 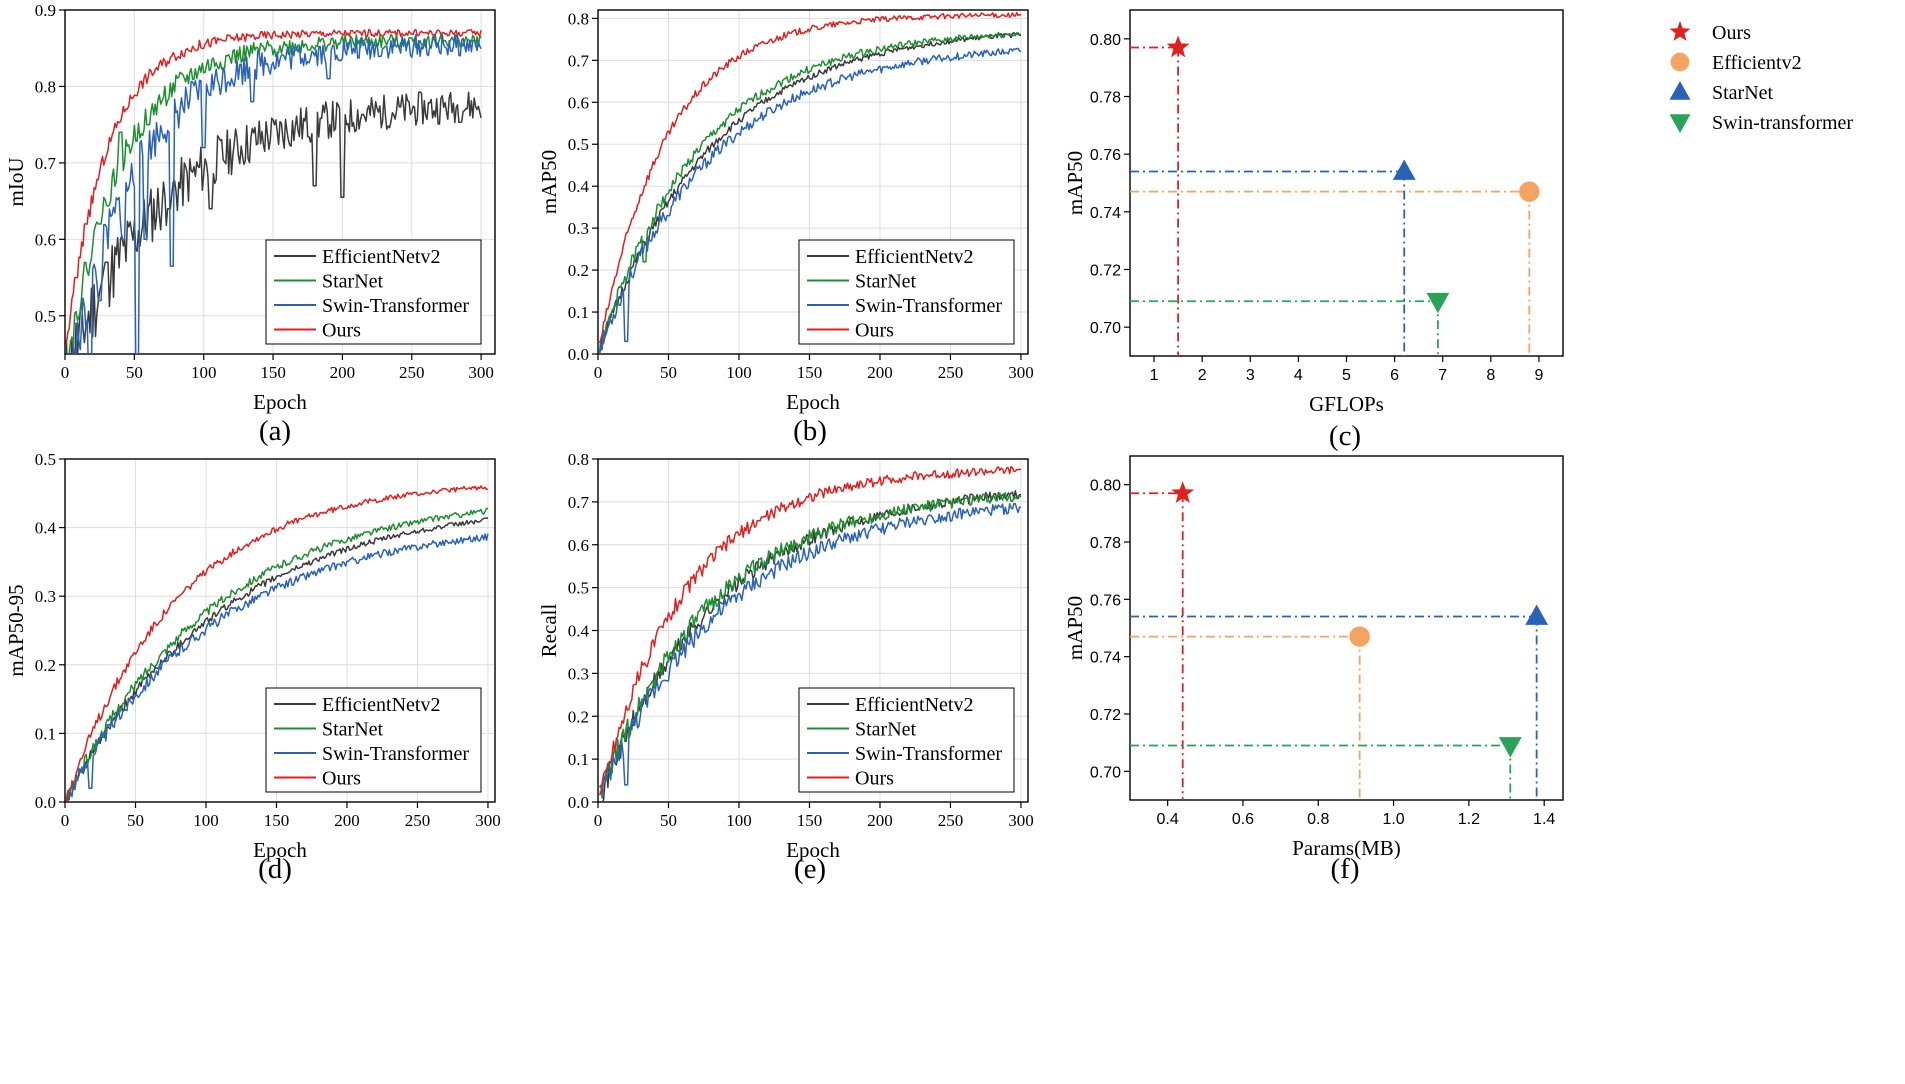 I want to click on y-tick-label: 0.9, so click(x=45, y=10).